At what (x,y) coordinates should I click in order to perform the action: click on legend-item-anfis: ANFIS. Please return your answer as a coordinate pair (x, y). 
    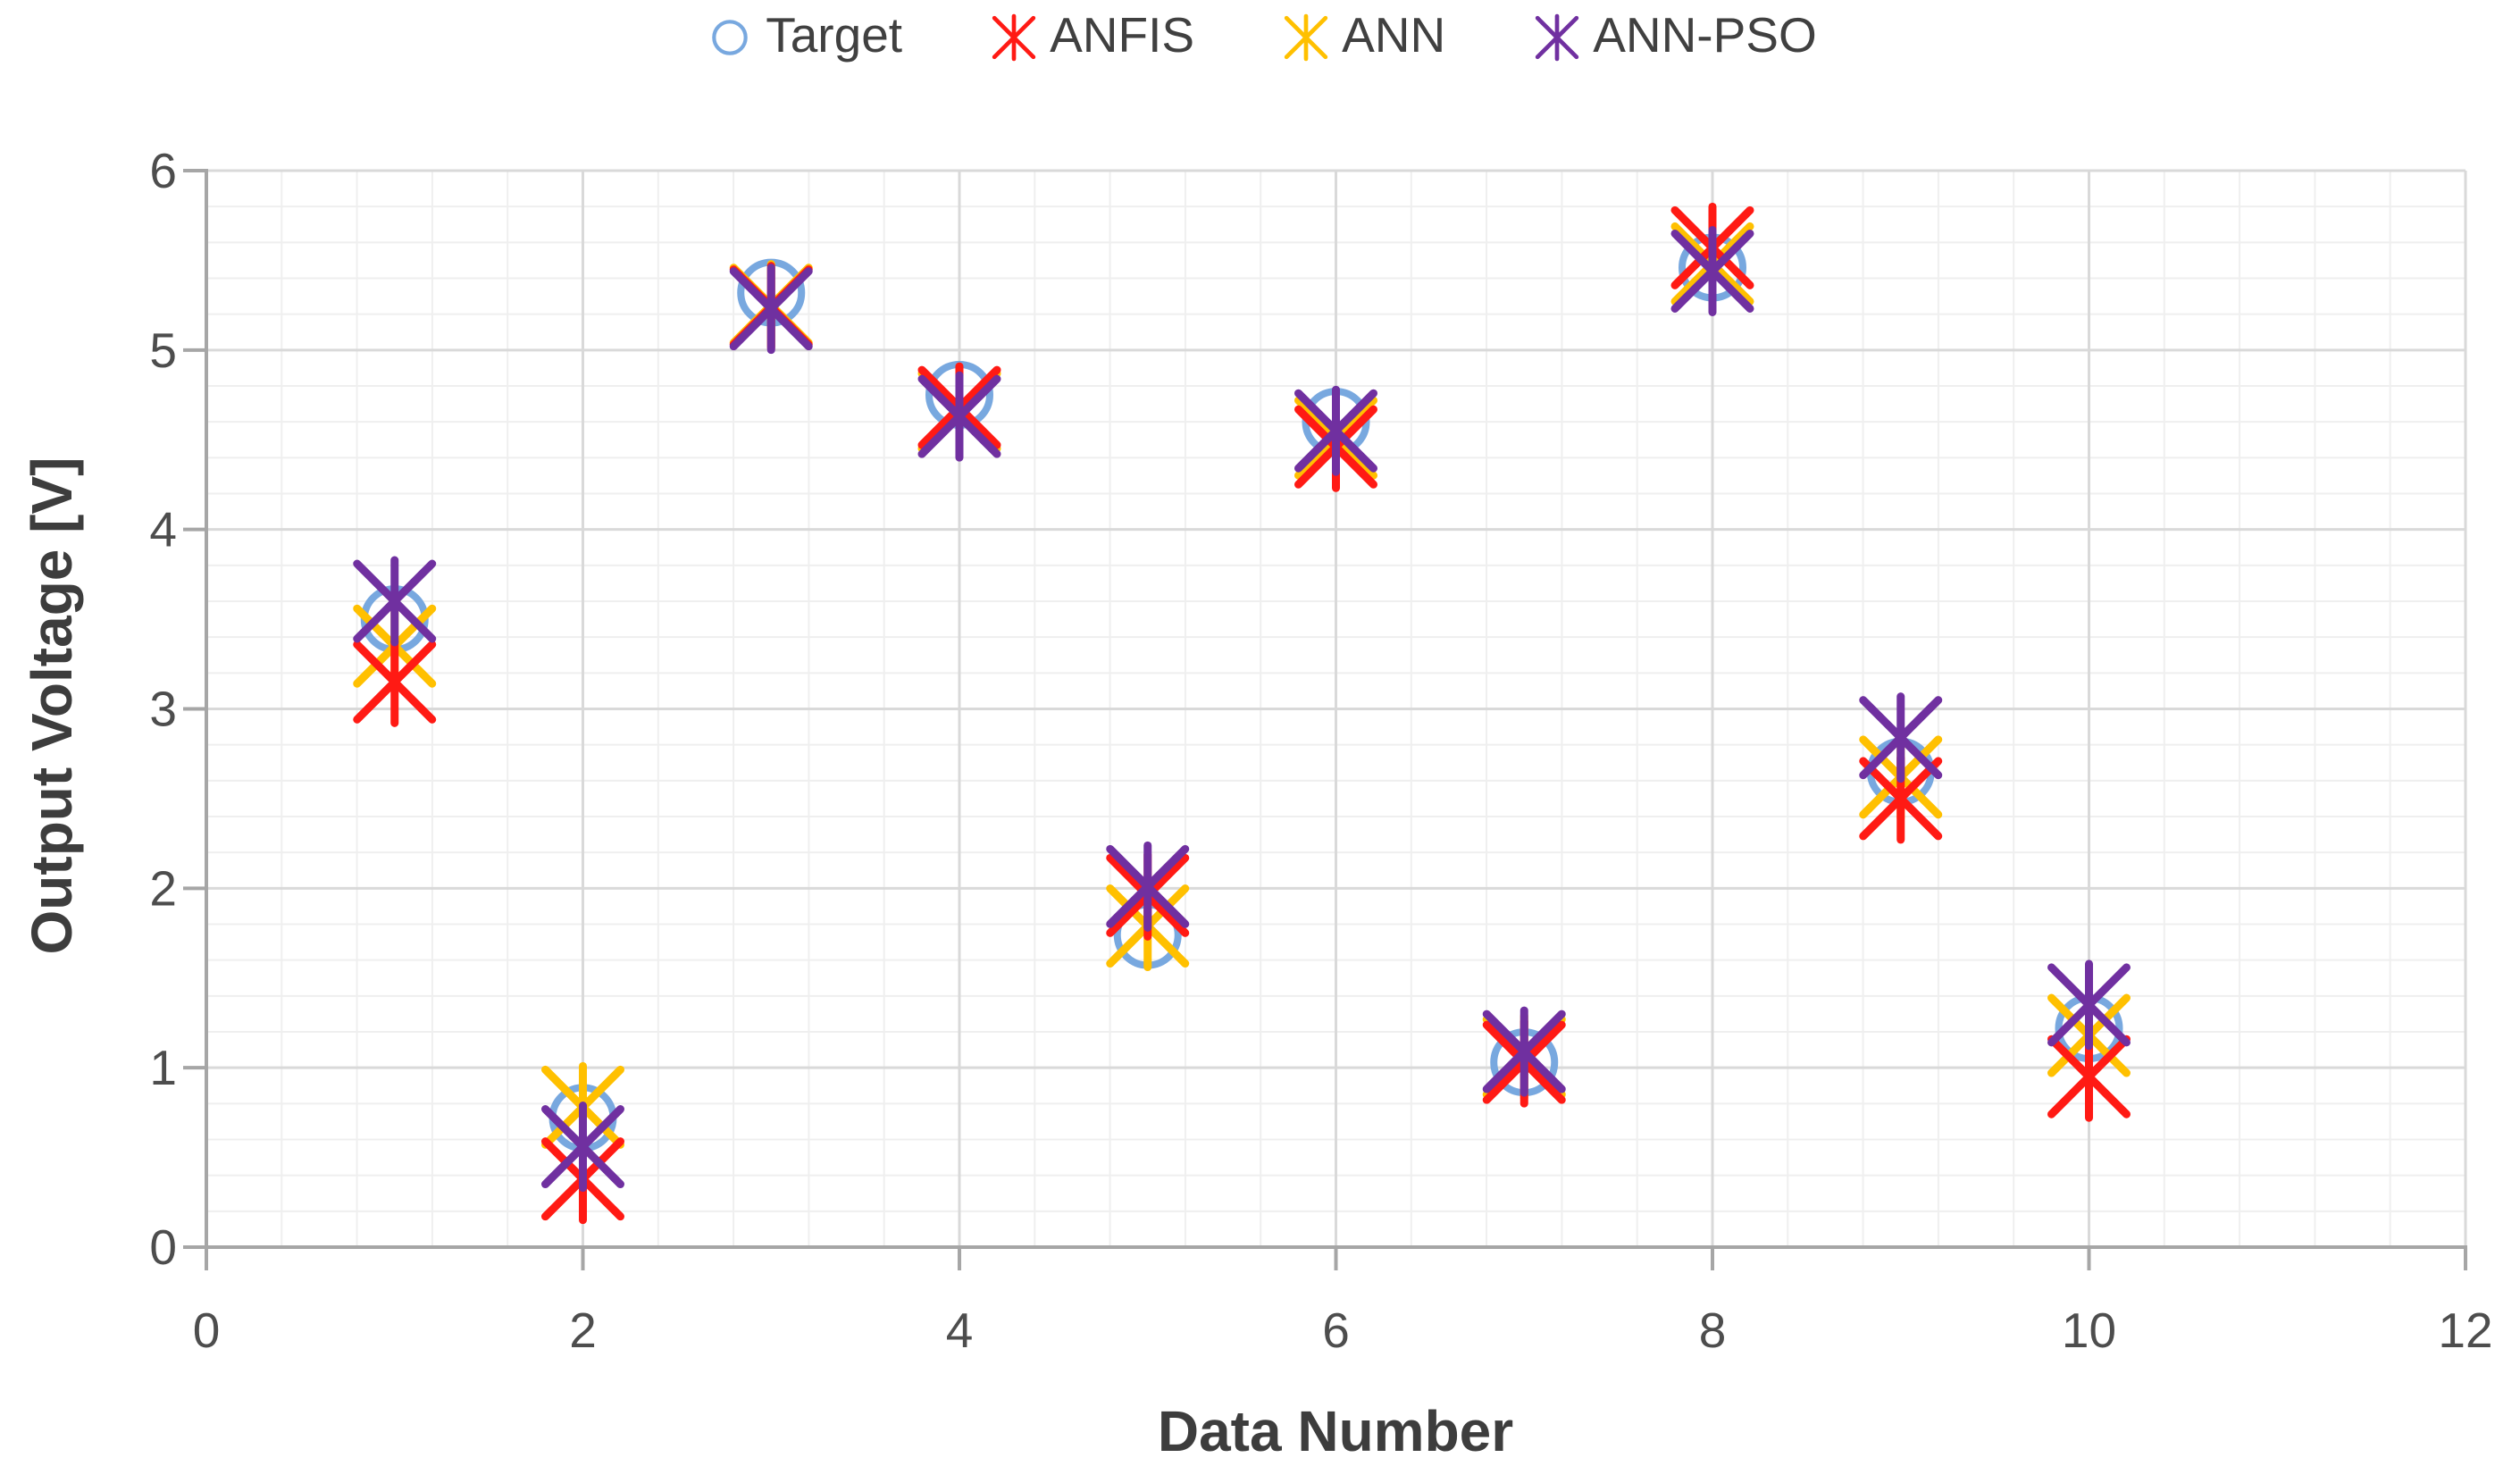
    Looking at the image, I should click on (1090, 34).